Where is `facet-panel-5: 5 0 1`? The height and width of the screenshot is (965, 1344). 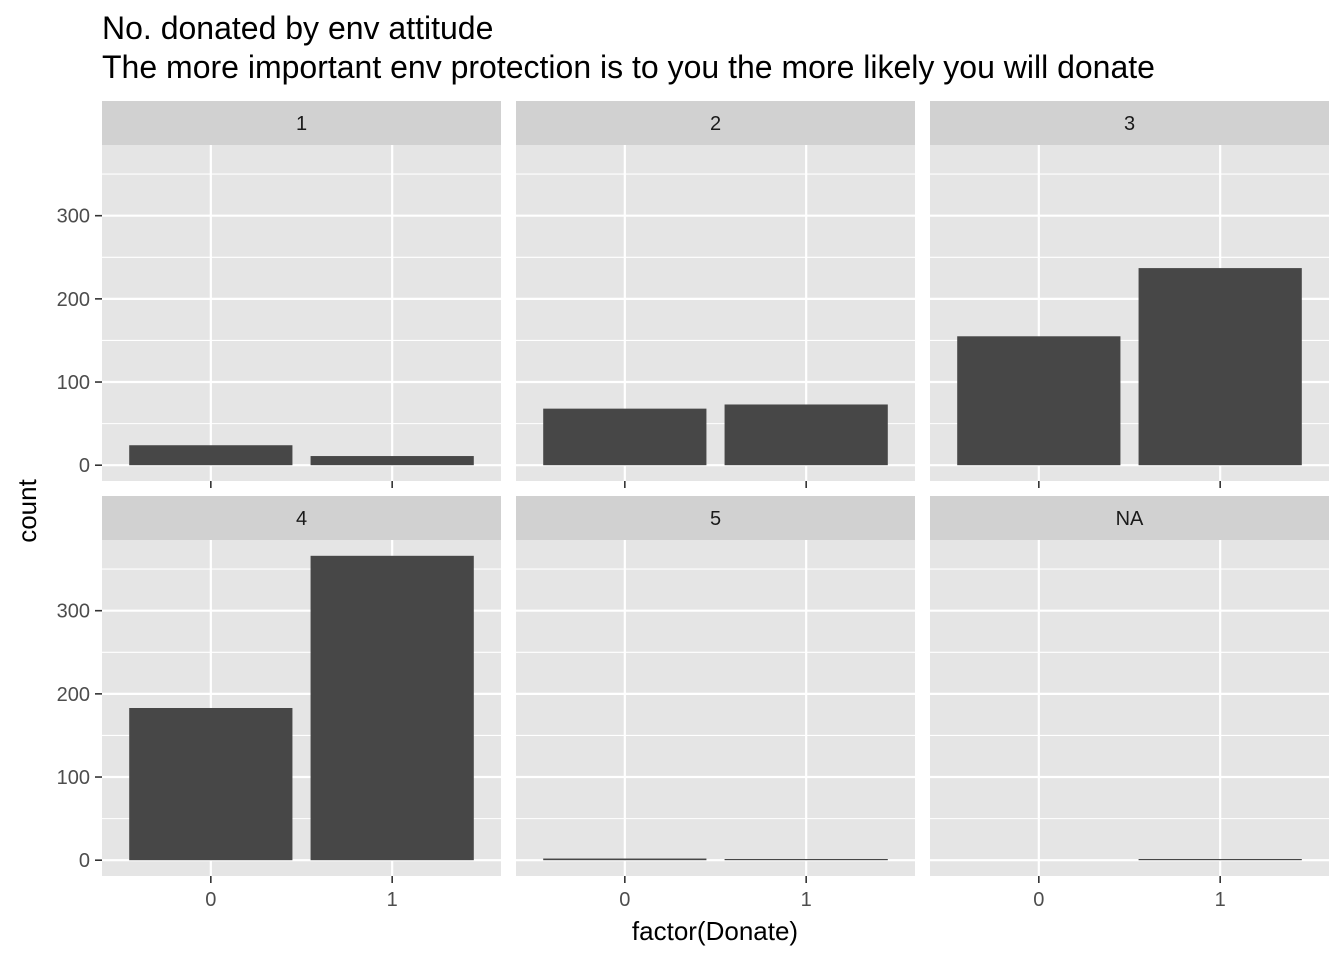 facet-panel-5: 5 0 1 is located at coordinates (715, 703).